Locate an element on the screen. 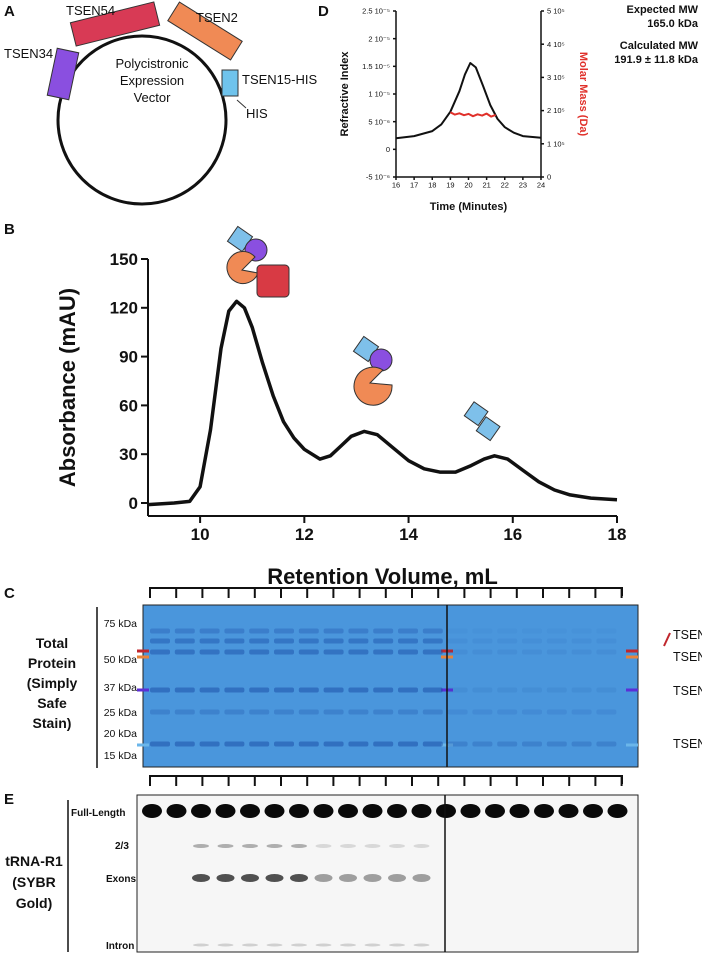 The image size is (702, 967). gel-label: Stain) is located at coordinates (52, 723).